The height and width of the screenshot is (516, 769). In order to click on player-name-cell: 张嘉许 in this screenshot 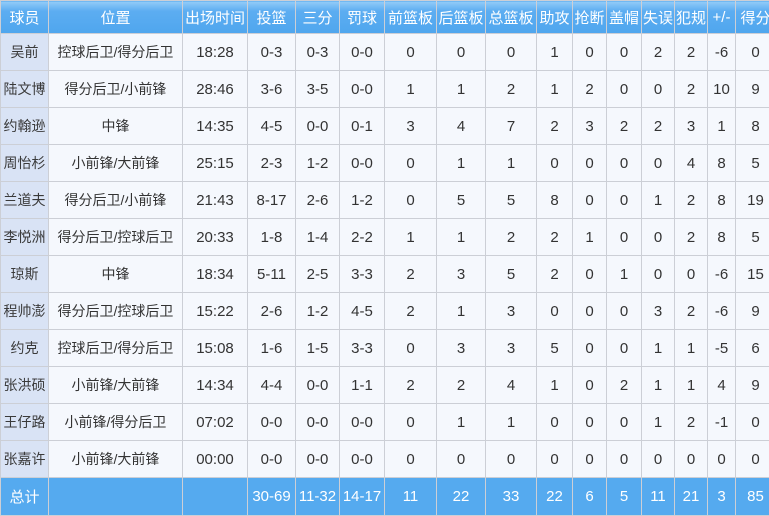, I will do `click(24, 459)`.